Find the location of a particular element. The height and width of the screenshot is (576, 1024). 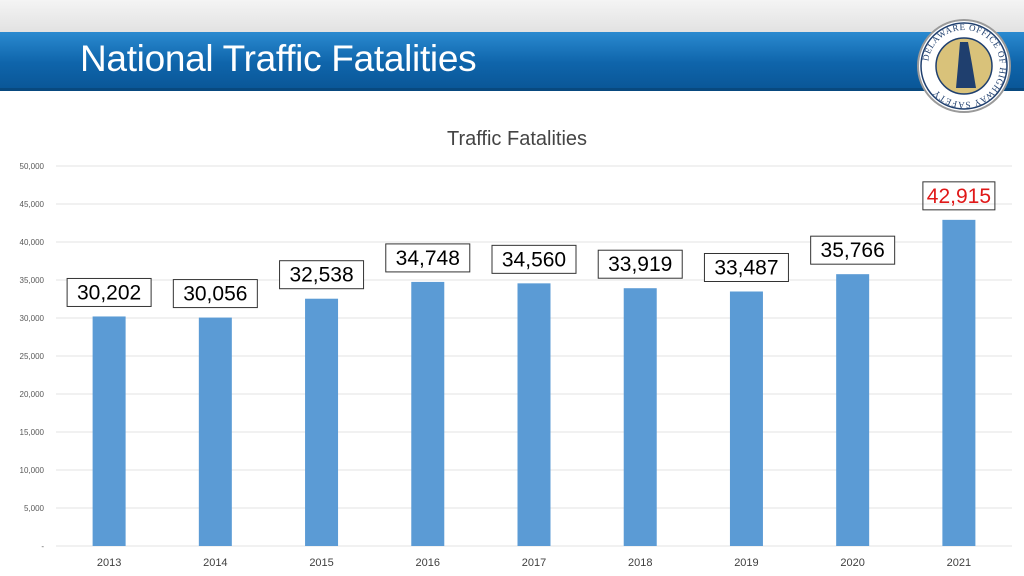

data-label-text: 35,766 is located at coordinates (853, 250).